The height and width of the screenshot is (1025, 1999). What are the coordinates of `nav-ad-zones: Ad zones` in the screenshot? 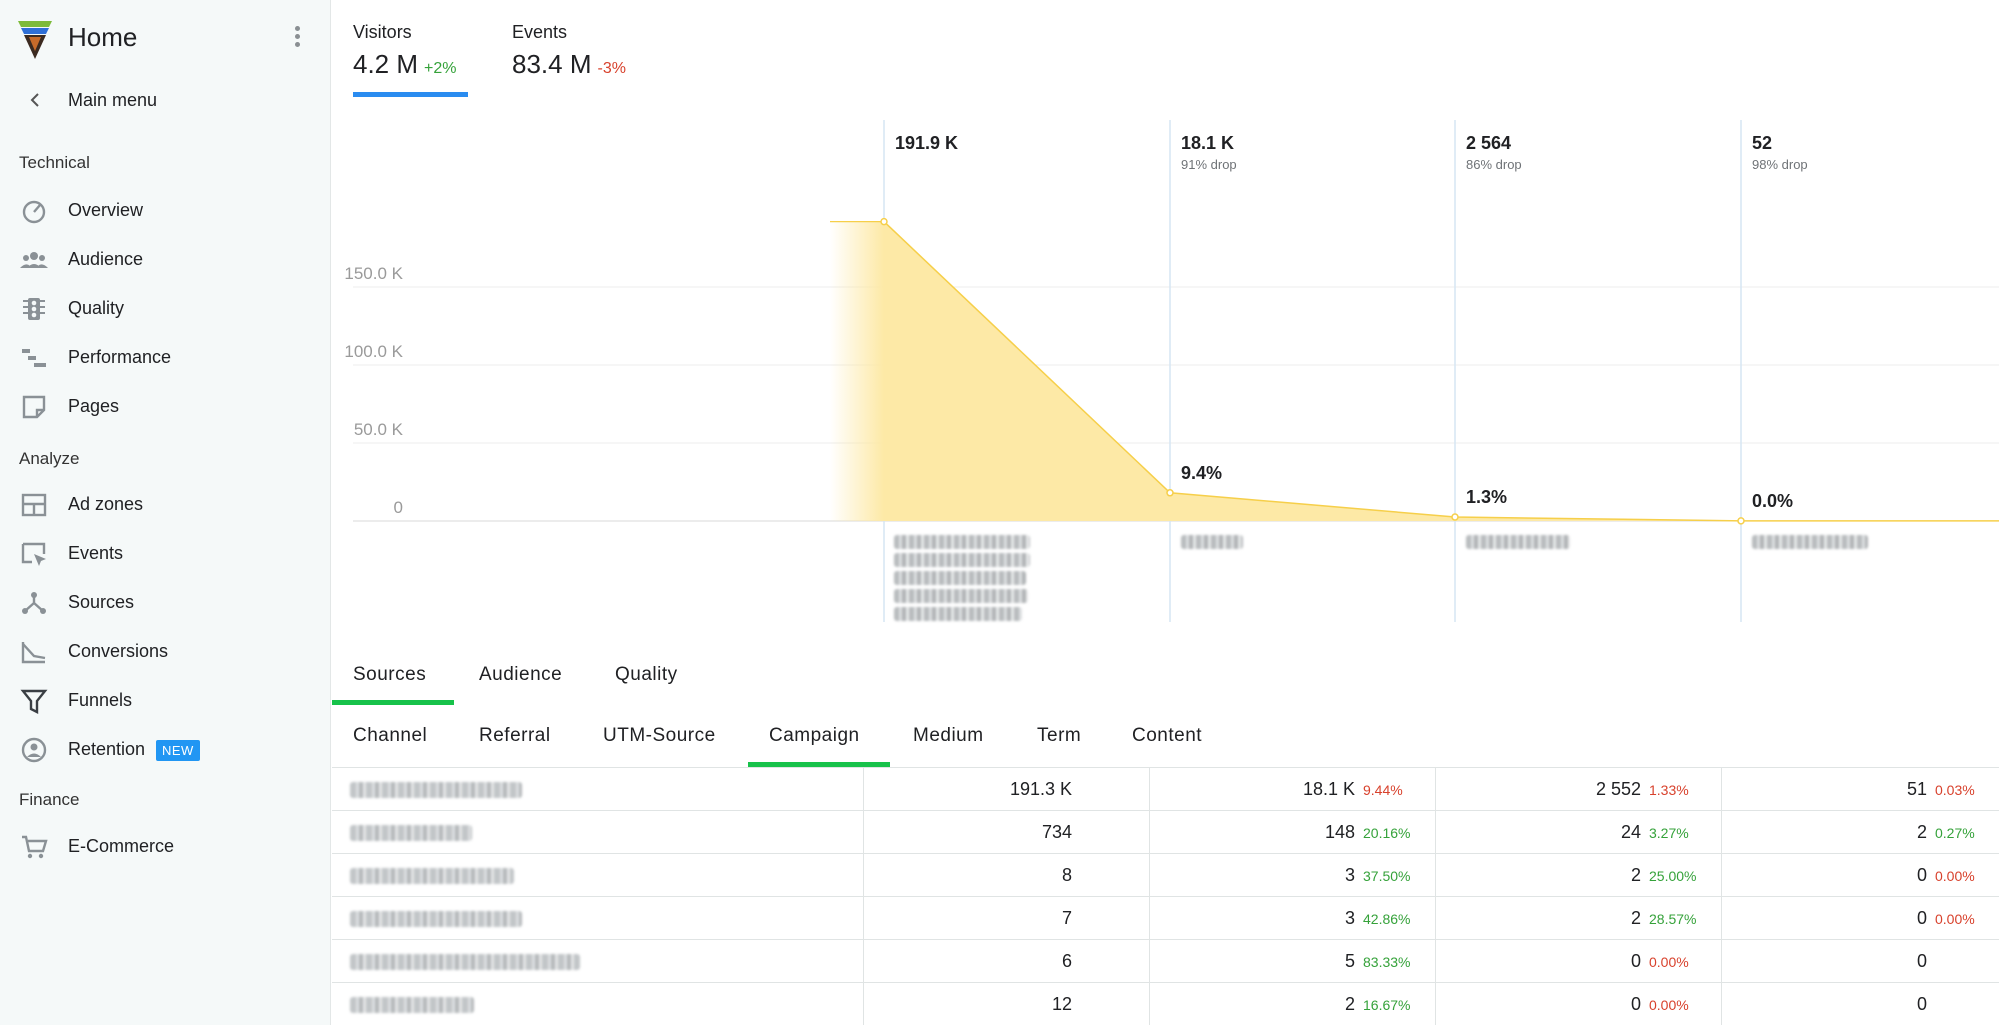 It's located at (165, 504).